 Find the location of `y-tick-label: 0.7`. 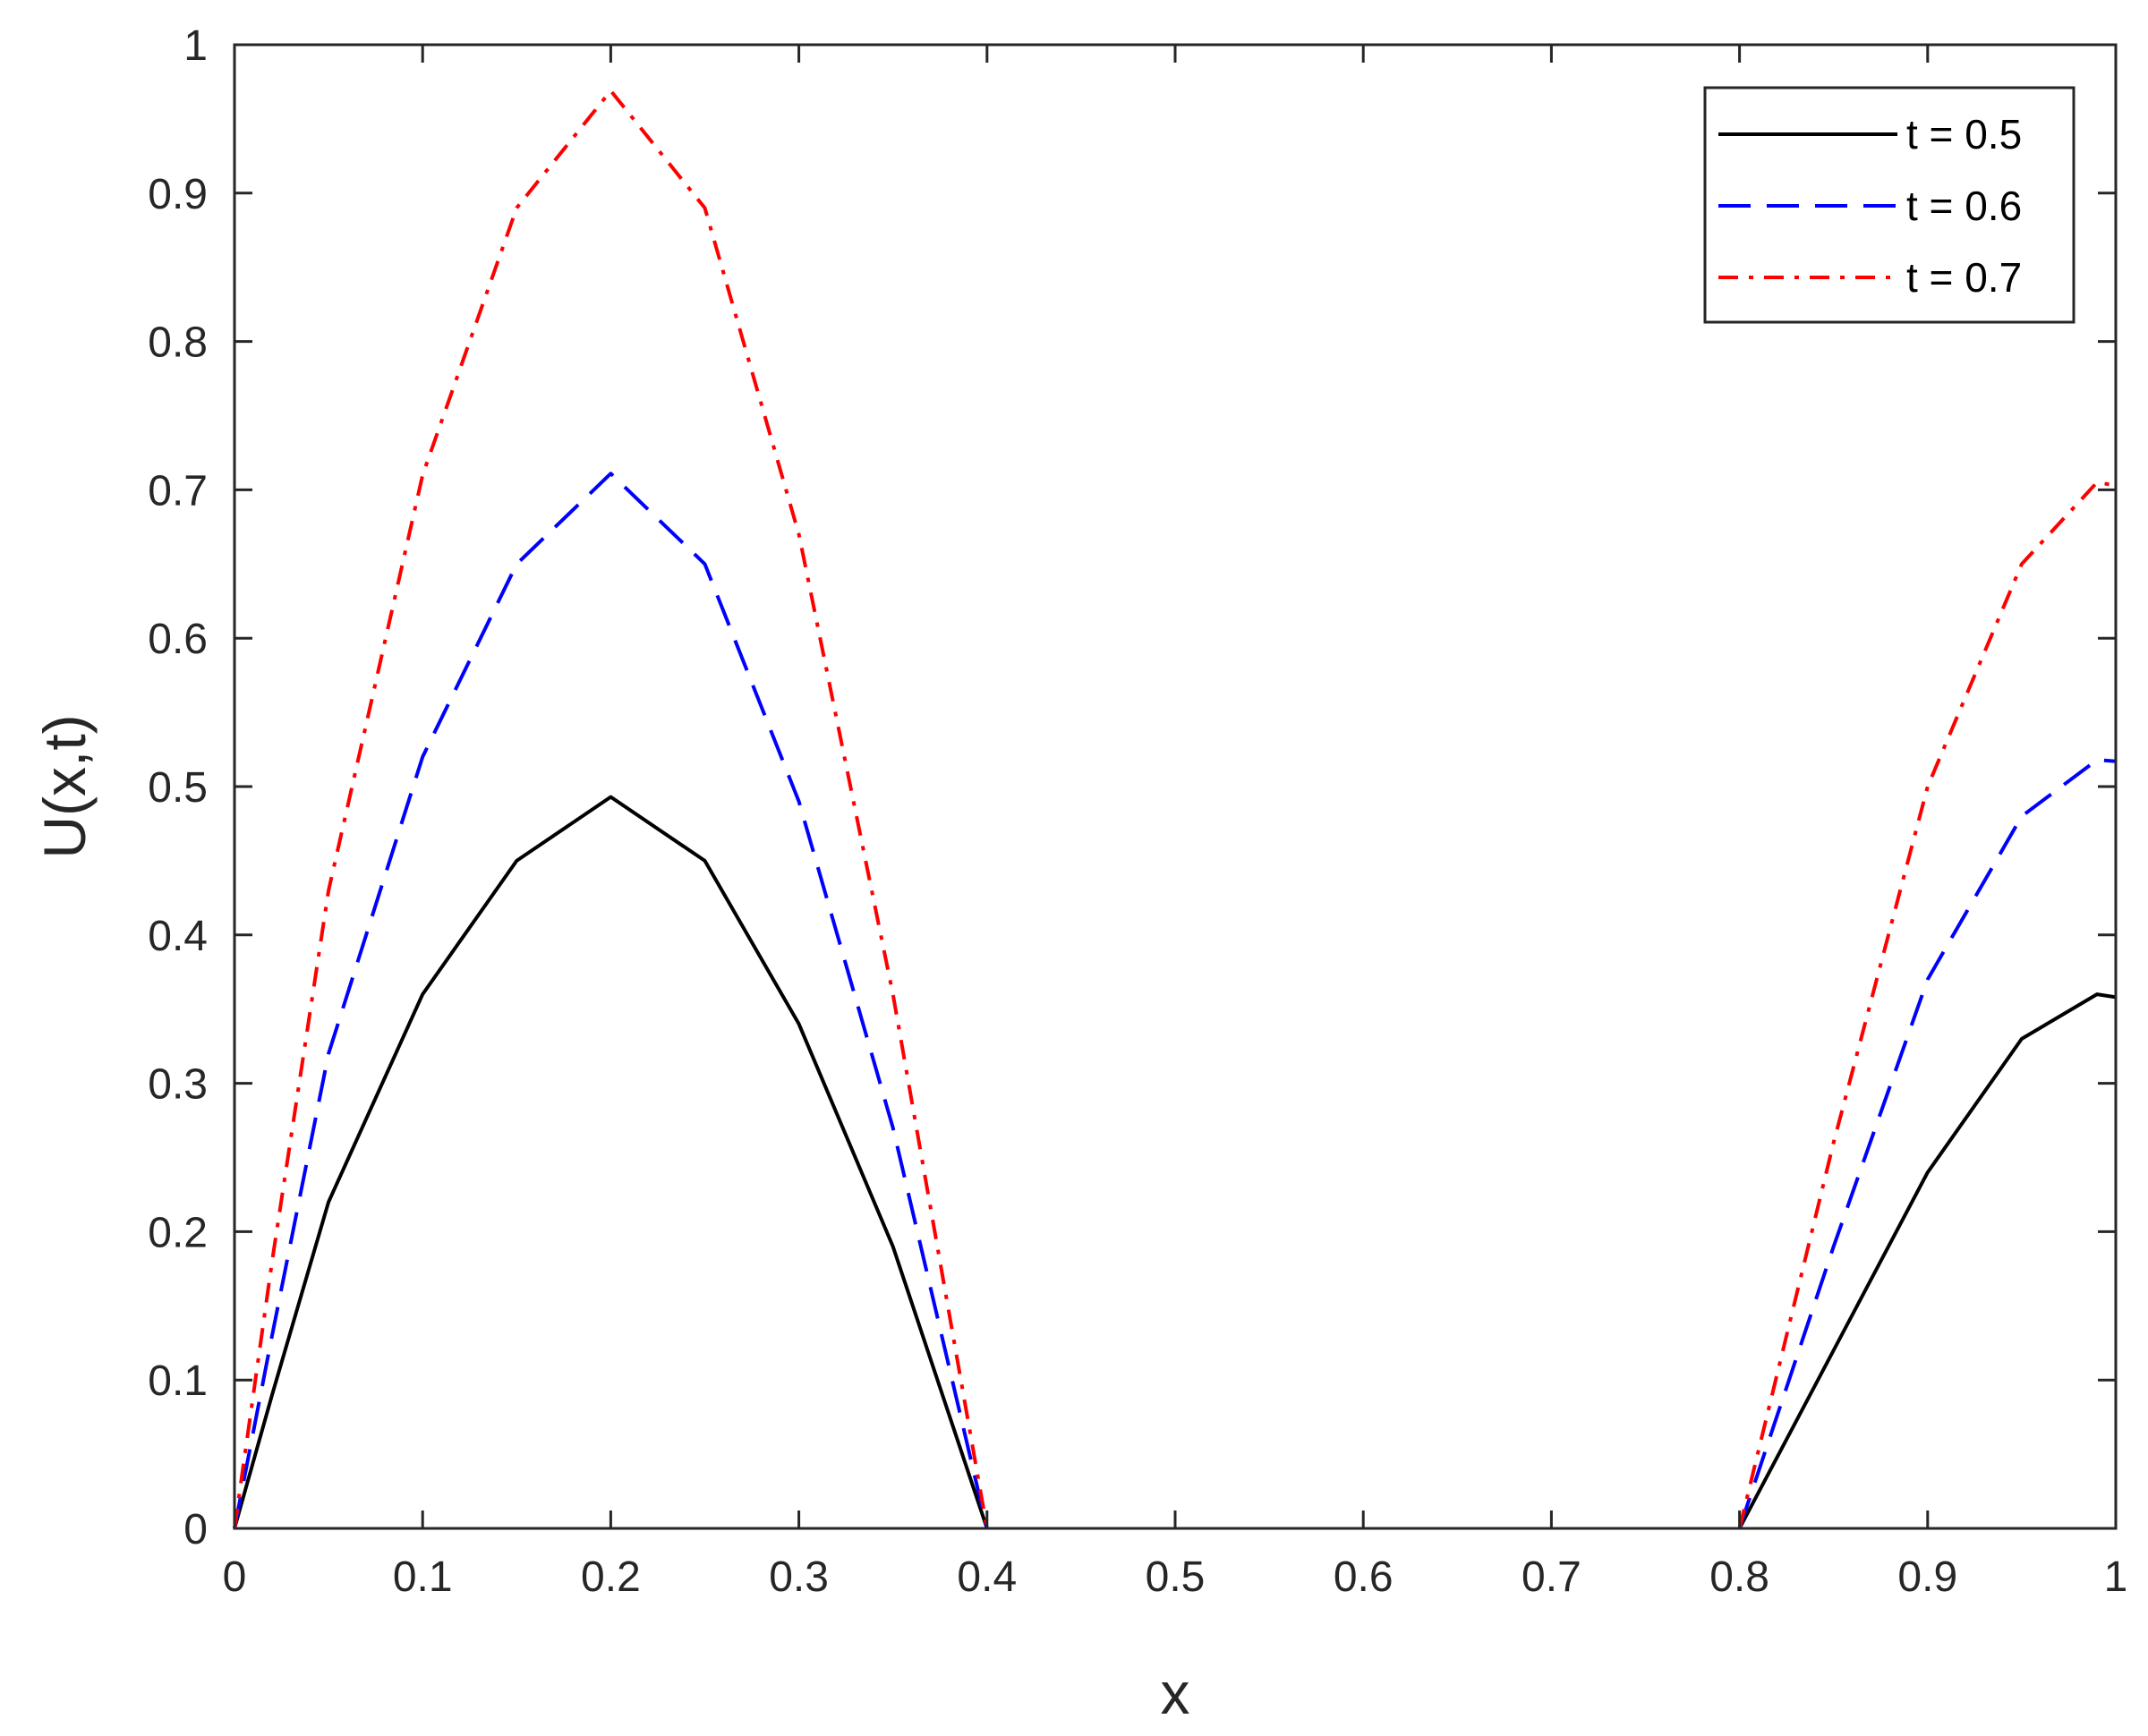

y-tick-label: 0.7 is located at coordinates (178, 491).